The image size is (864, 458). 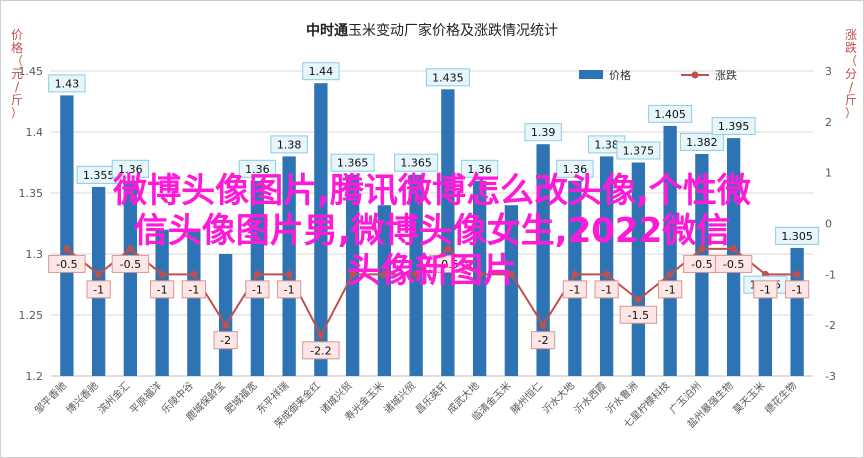 I want to click on price-data-label: 1.435, so click(x=448, y=77).